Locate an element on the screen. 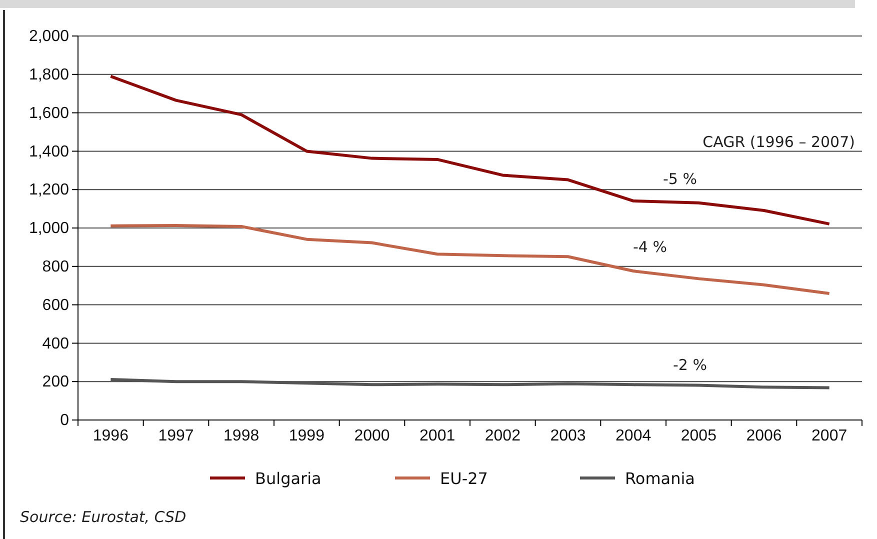 The width and height of the screenshot is (877, 539). y-tick-label: 0 is located at coordinates (65, 421).